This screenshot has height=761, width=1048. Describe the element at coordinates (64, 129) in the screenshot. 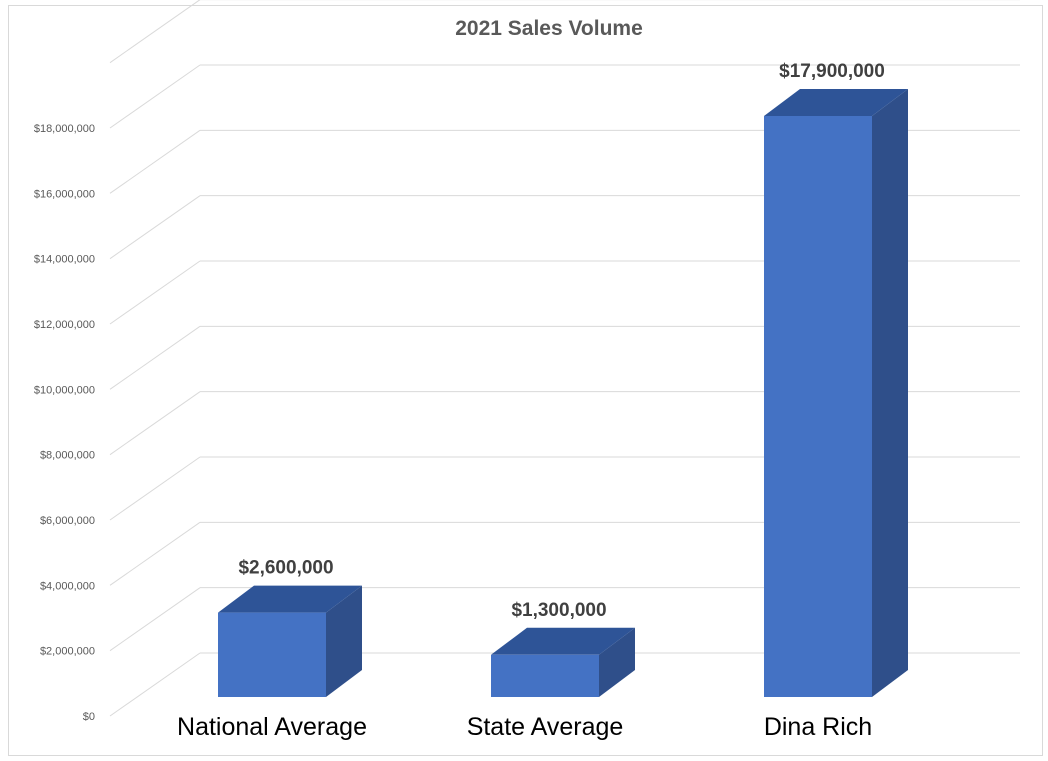

I see `y-tick-label: $18,000,000` at that location.